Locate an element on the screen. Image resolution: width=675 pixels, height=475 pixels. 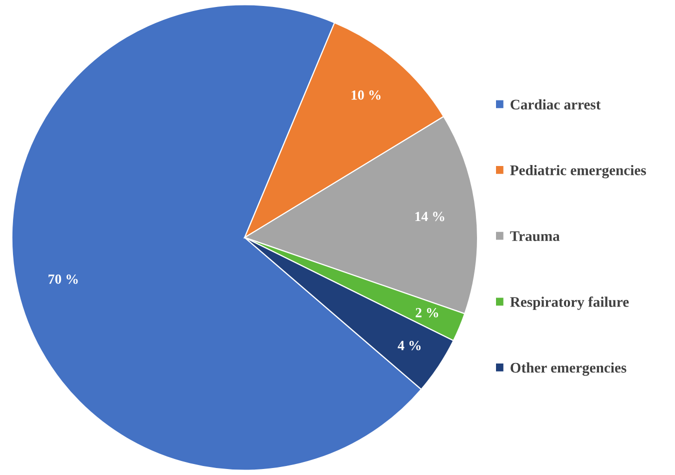
legend-label: Respiratory failure is located at coordinates (569, 303).